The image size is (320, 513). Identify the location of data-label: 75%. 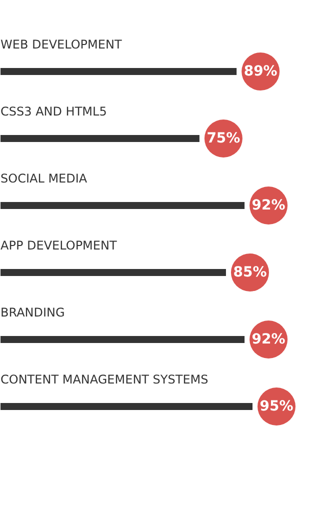
(223, 138).